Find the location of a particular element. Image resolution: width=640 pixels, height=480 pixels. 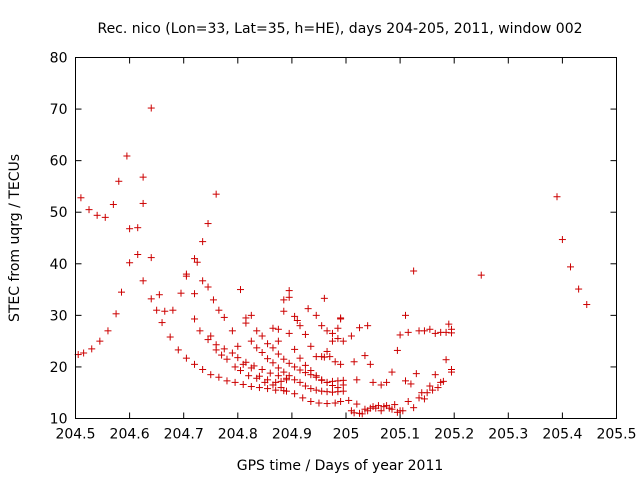

x-tick-label: 204.5 is located at coordinates (75, 435).